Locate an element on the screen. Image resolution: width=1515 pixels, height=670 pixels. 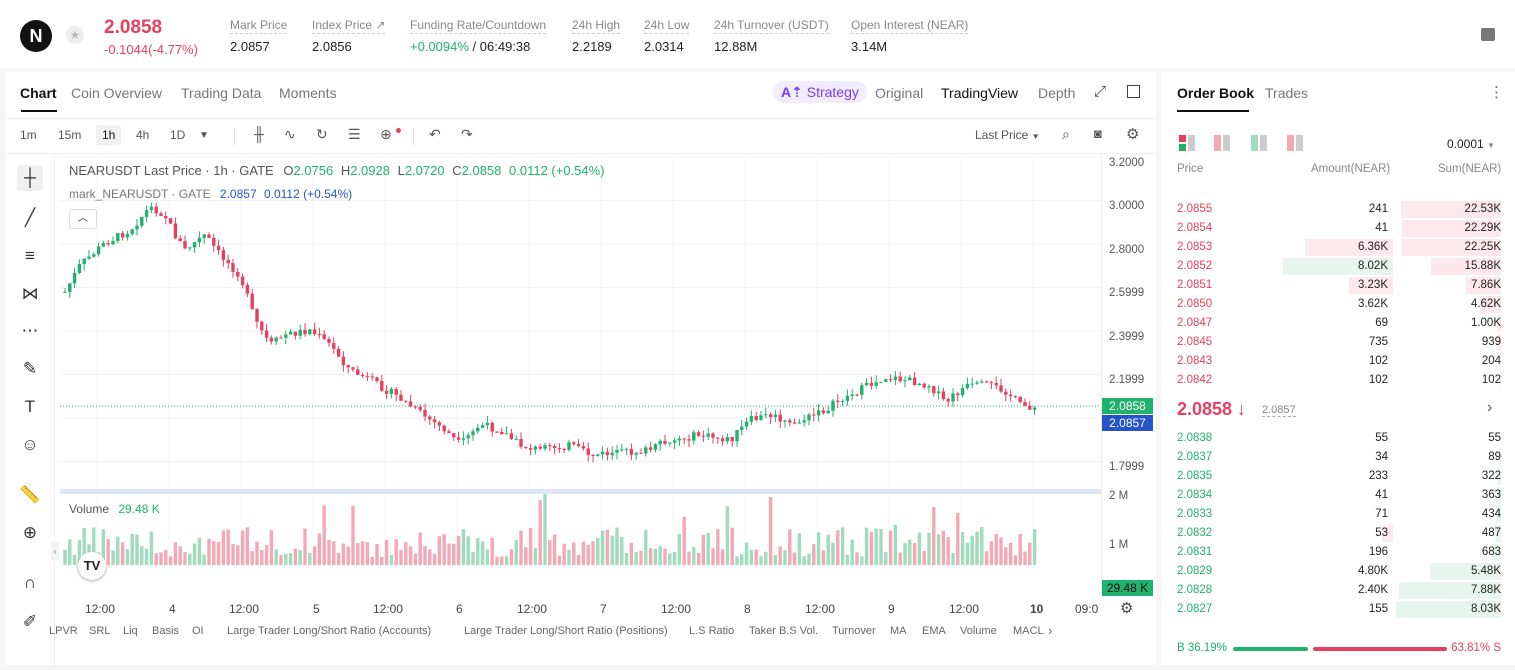
indicator-volume: Volume is located at coordinates (978, 631).